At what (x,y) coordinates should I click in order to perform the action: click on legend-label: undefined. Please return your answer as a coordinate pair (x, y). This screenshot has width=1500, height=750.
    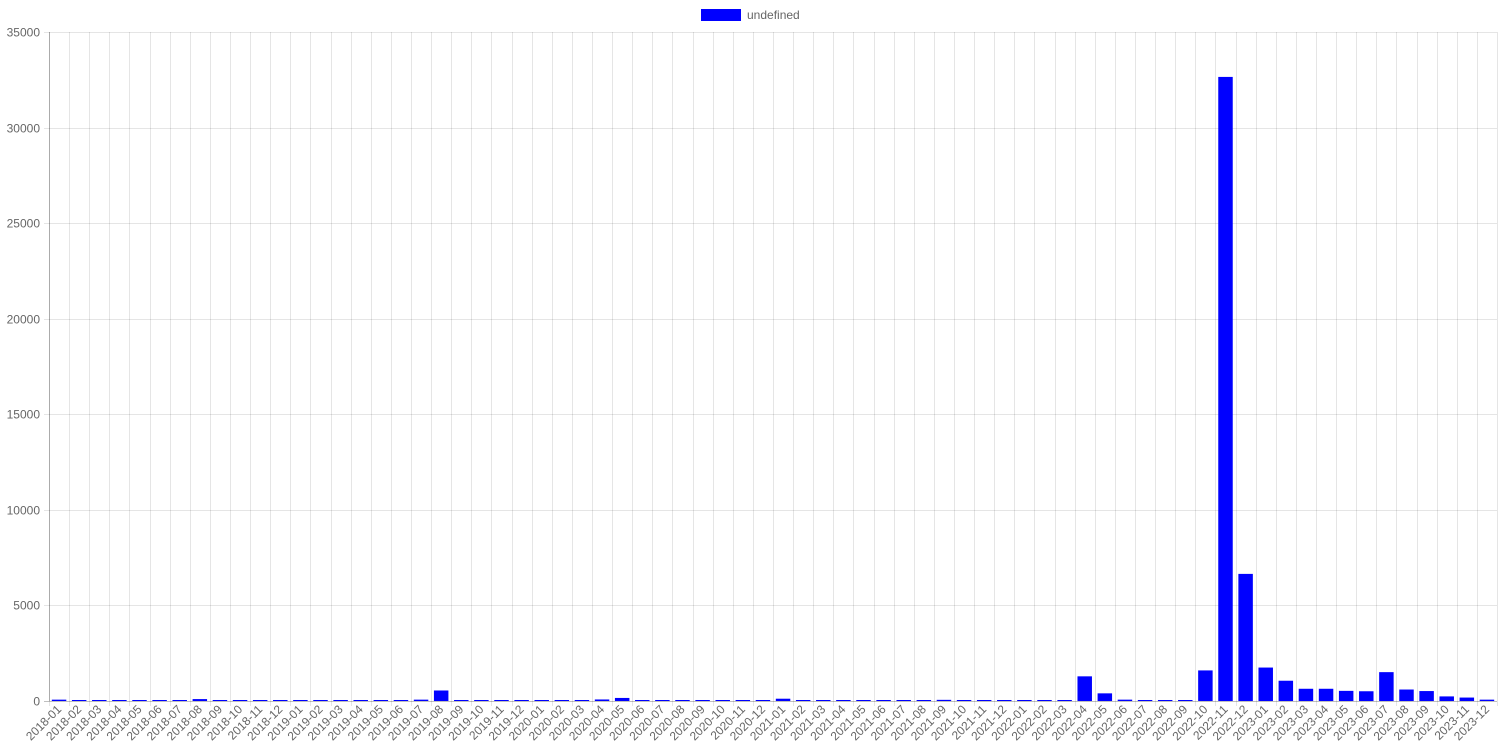
    Looking at the image, I should click on (773, 15).